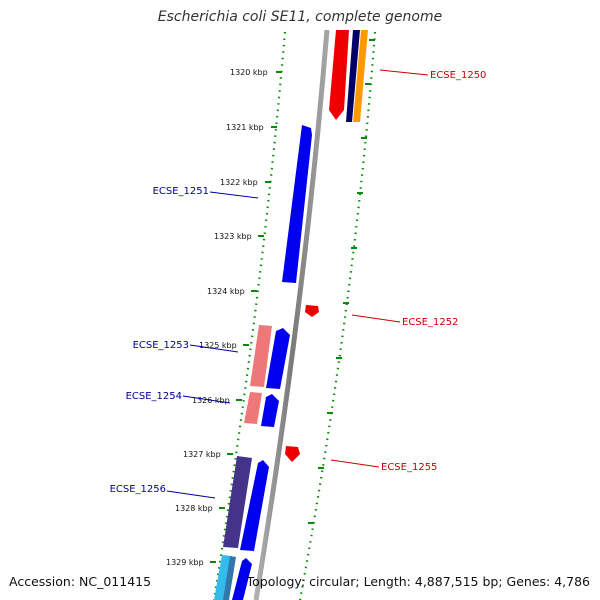 This screenshot has height=600, width=600. I want to click on gene-label-ecse-1251: ECSE_1251, so click(181, 191).